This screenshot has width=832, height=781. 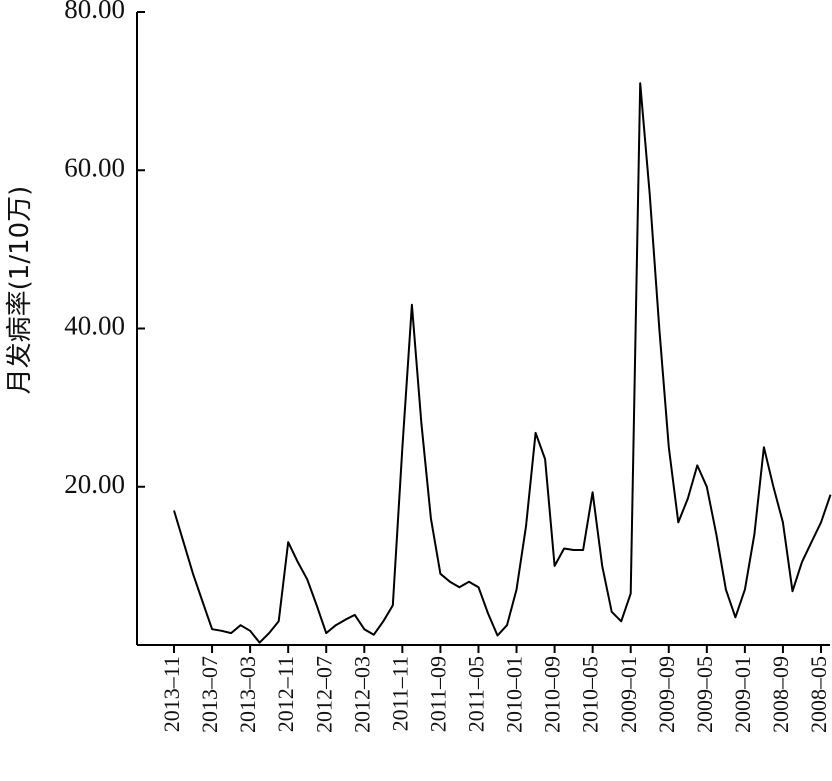 What do you see at coordinates (171, 694) in the screenshot?
I see `x-tick-label: 2013–11` at bounding box center [171, 694].